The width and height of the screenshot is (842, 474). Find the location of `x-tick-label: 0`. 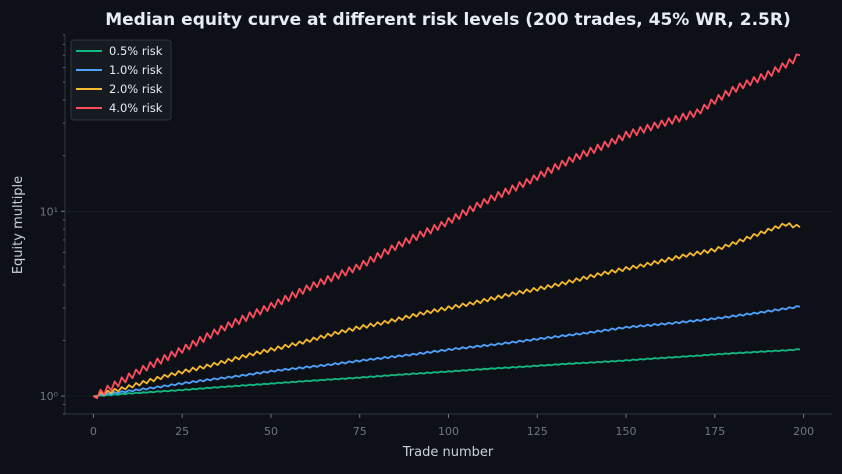

x-tick-label: 0 is located at coordinates (93, 431).